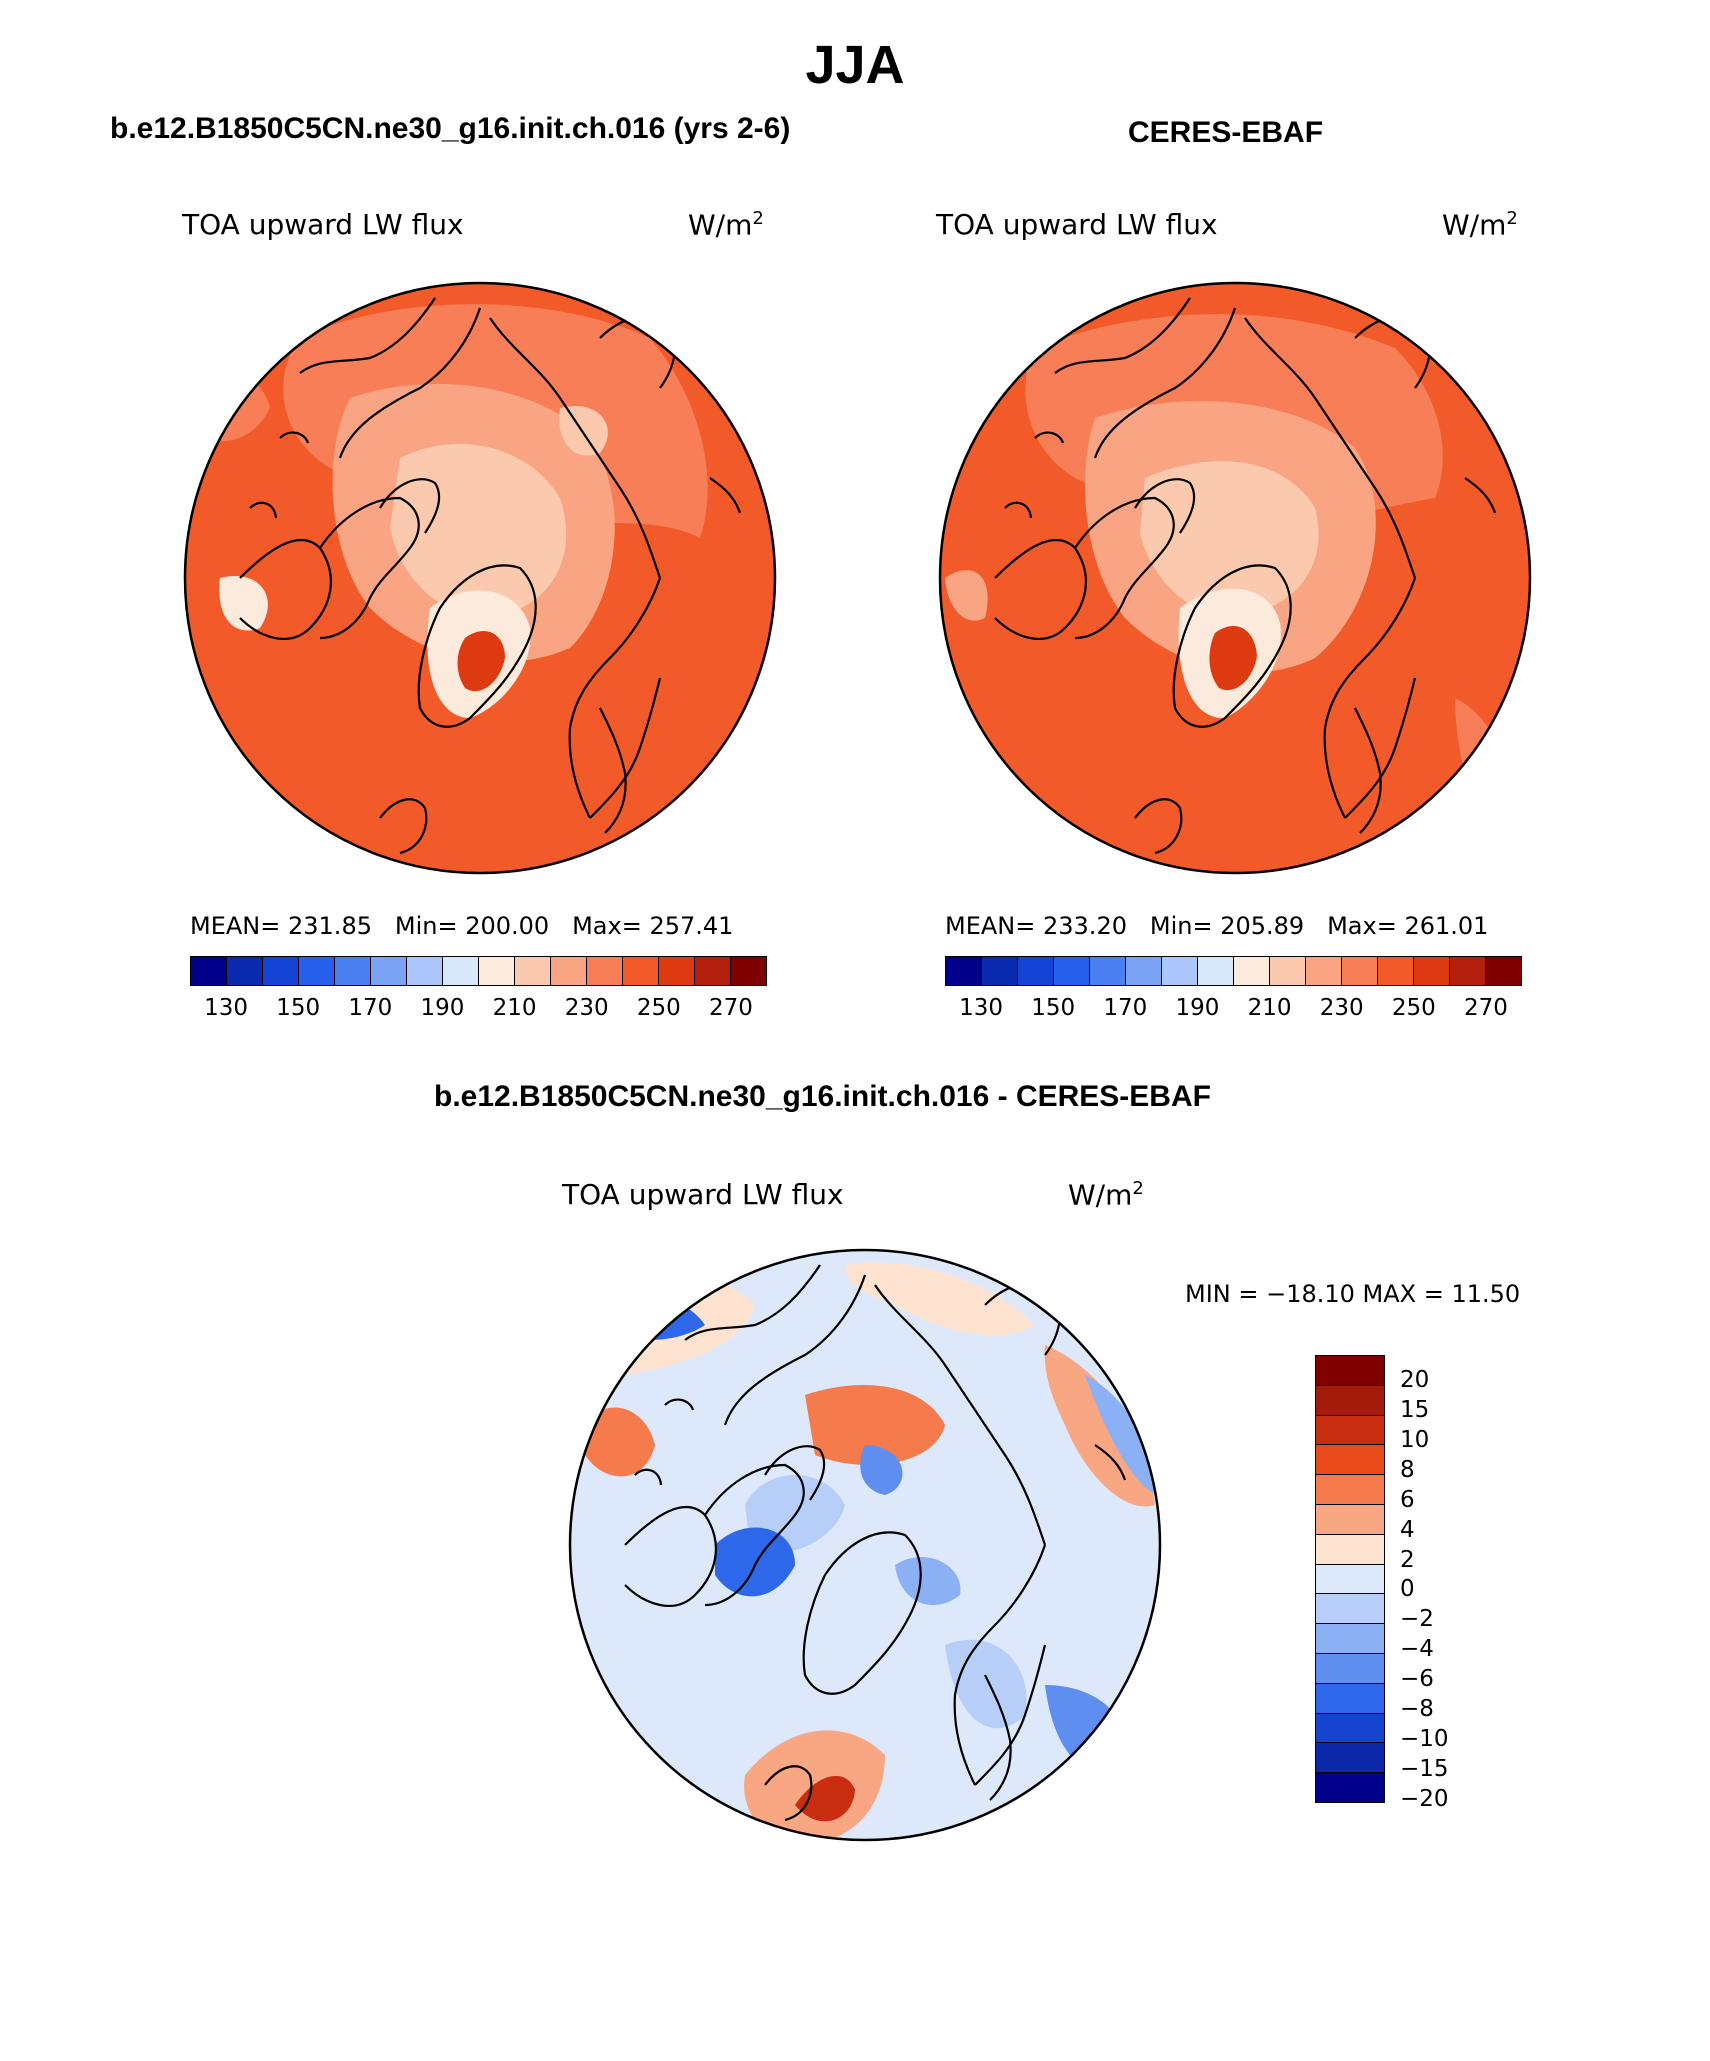  I want to click on colorbar-tick-label: 15, so click(1415, 1410).